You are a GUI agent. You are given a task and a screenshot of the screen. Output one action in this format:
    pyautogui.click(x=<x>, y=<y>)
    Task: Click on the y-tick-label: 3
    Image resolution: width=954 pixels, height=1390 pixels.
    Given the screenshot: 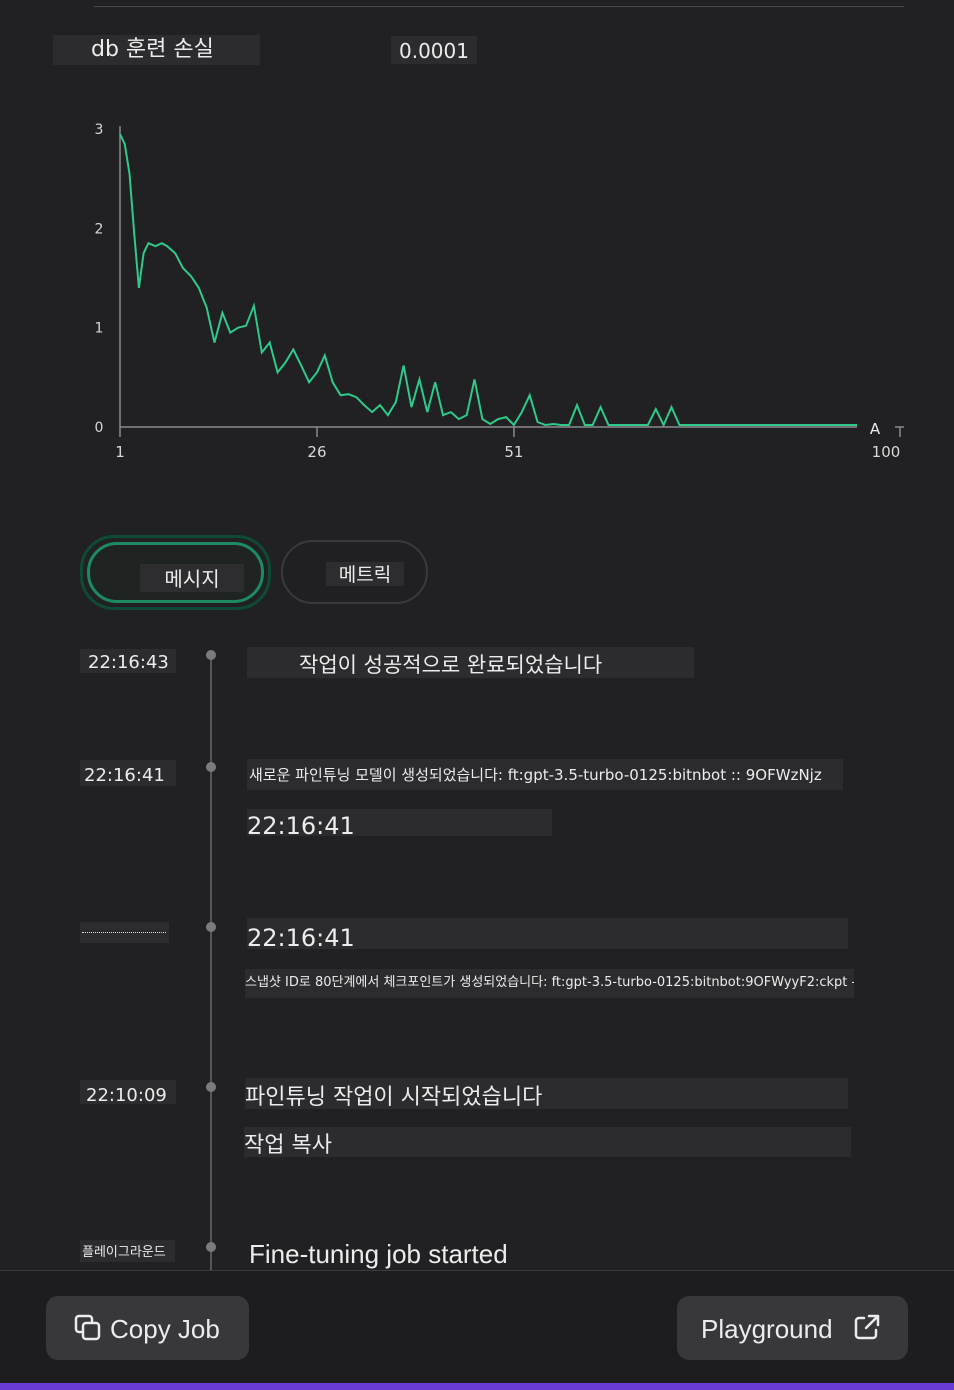 What is the action you would take?
    pyautogui.click(x=99, y=130)
    